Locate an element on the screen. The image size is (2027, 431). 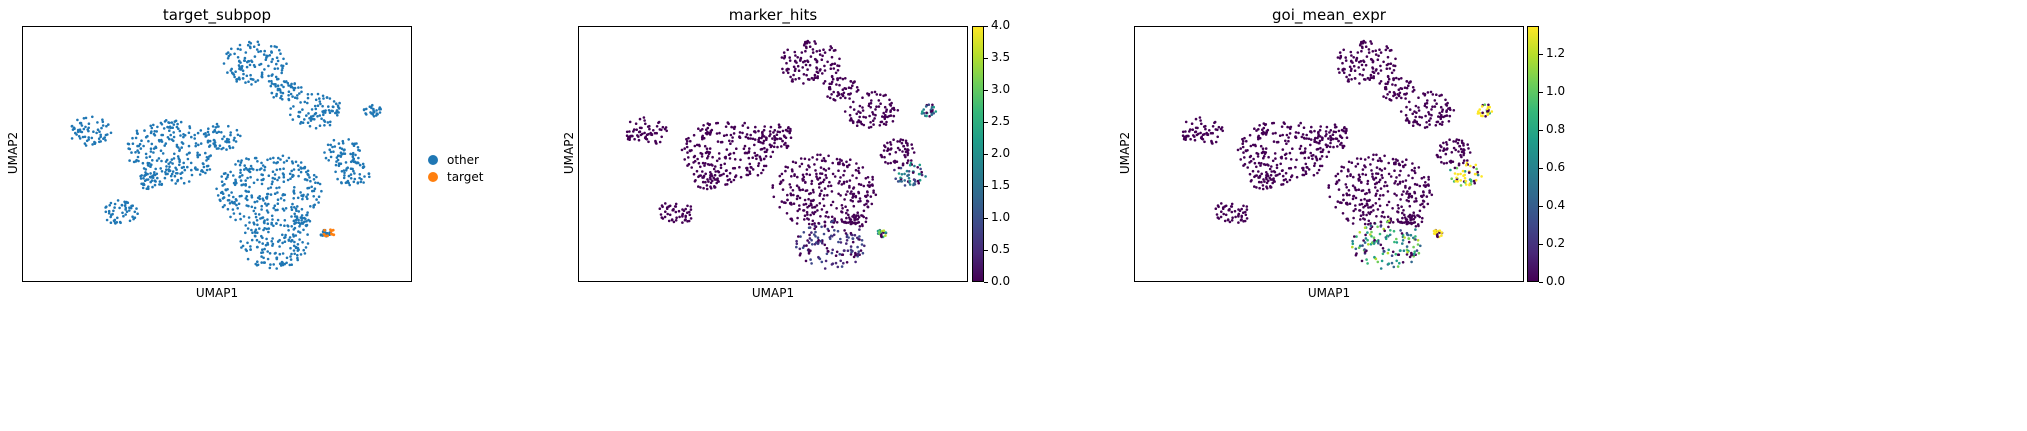
colorbar-tick-label-2: 1.0 is located at coordinates (1001, 217).